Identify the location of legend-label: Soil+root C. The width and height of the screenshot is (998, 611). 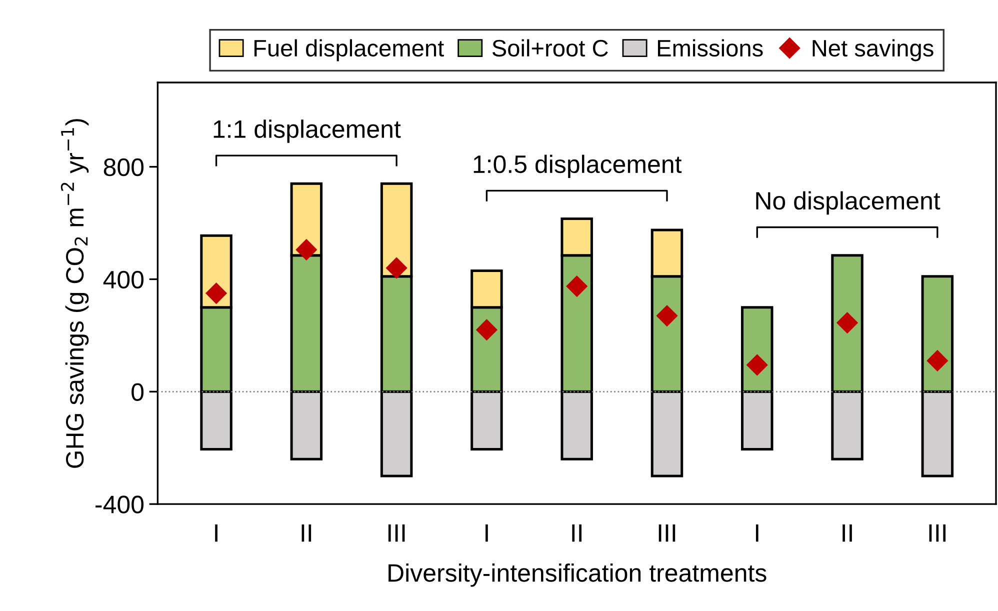
(550, 48).